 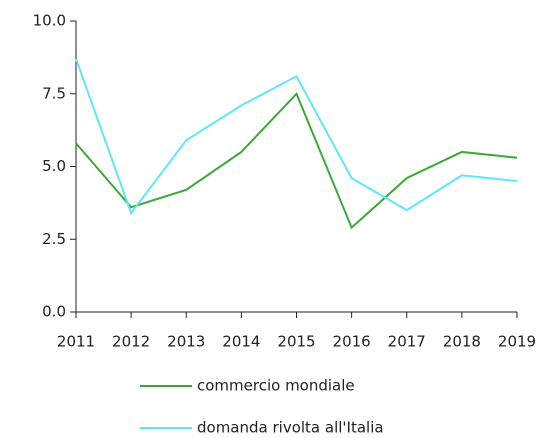 What do you see at coordinates (54, 93) in the screenshot?
I see `y-tick-label: 7.5` at bounding box center [54, 93].